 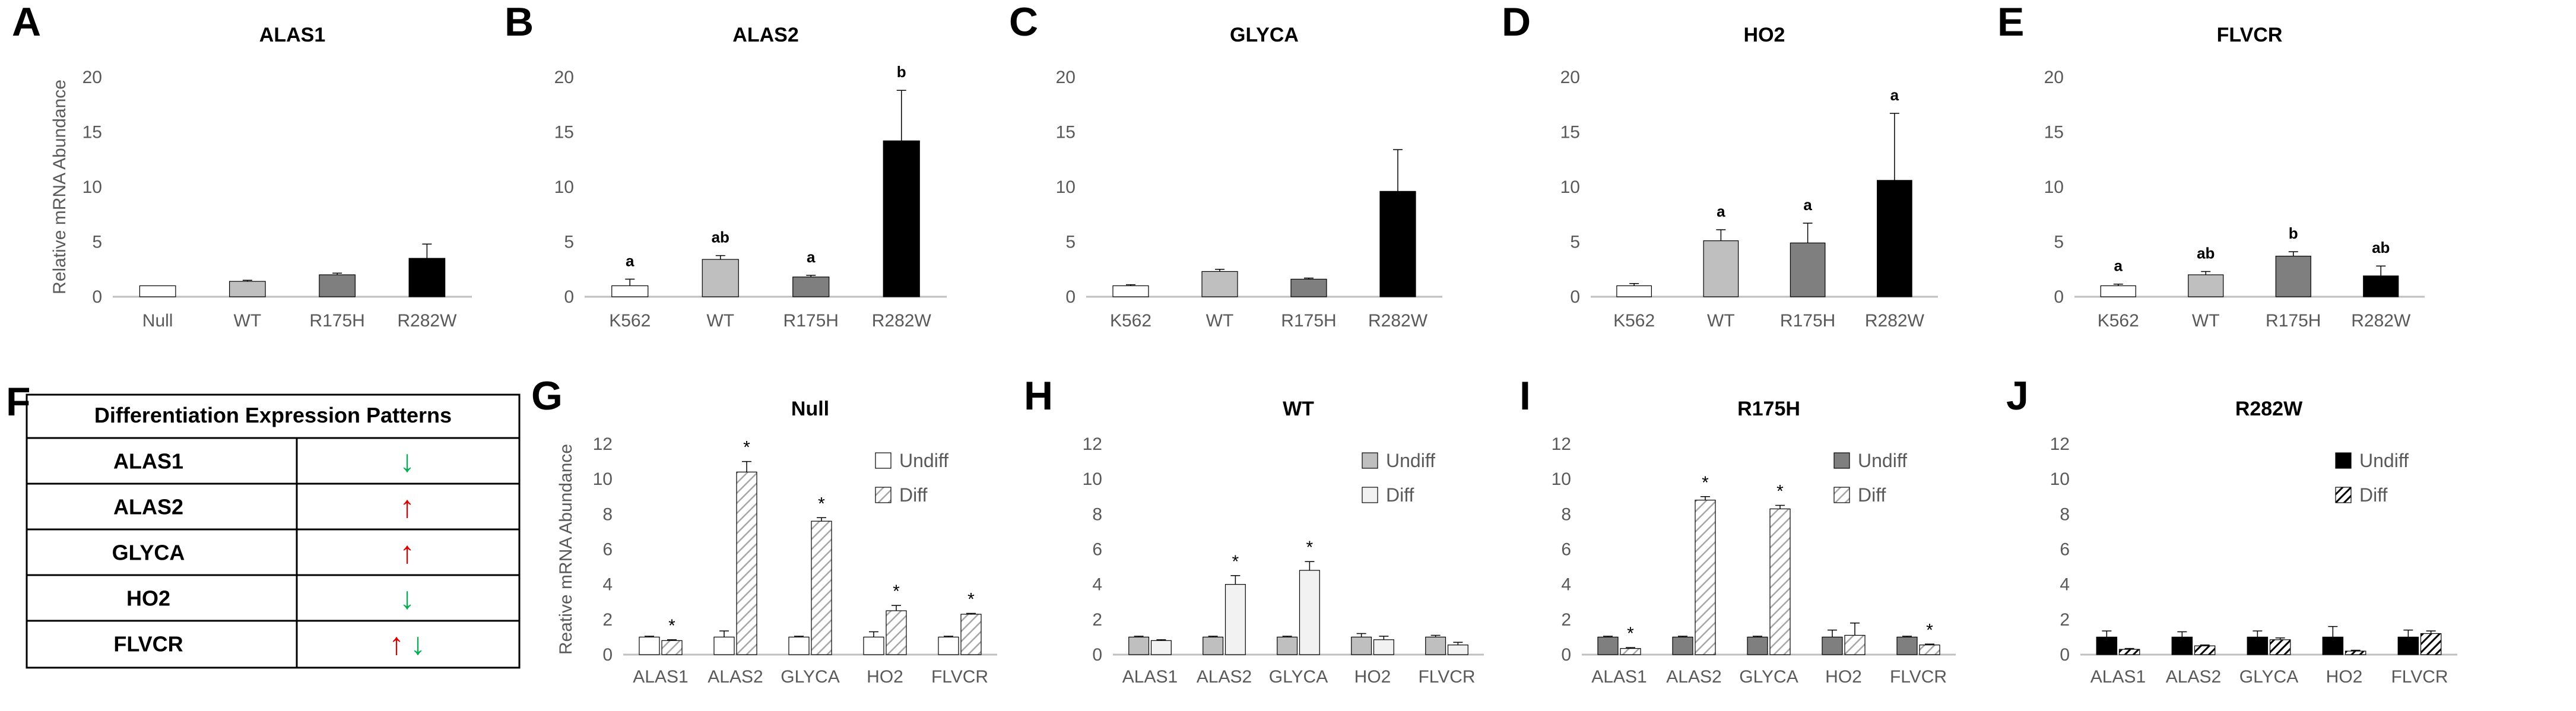 I want to click on panel-letter: C, so click(x=1023, y=22).